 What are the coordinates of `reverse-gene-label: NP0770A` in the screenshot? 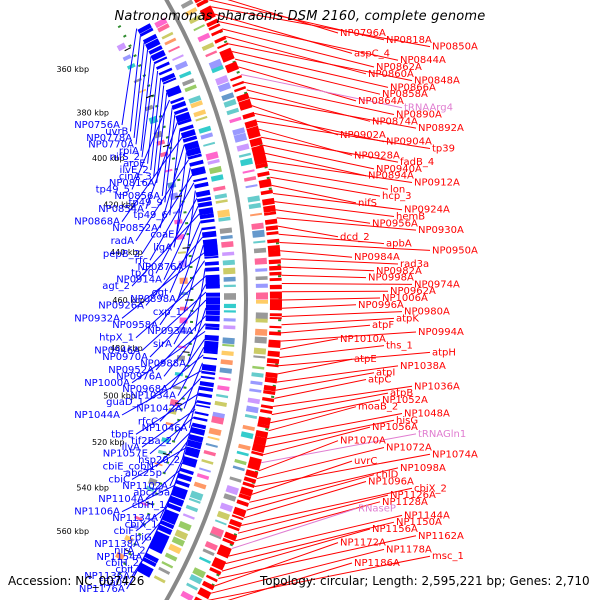 It's located at (111, 144).